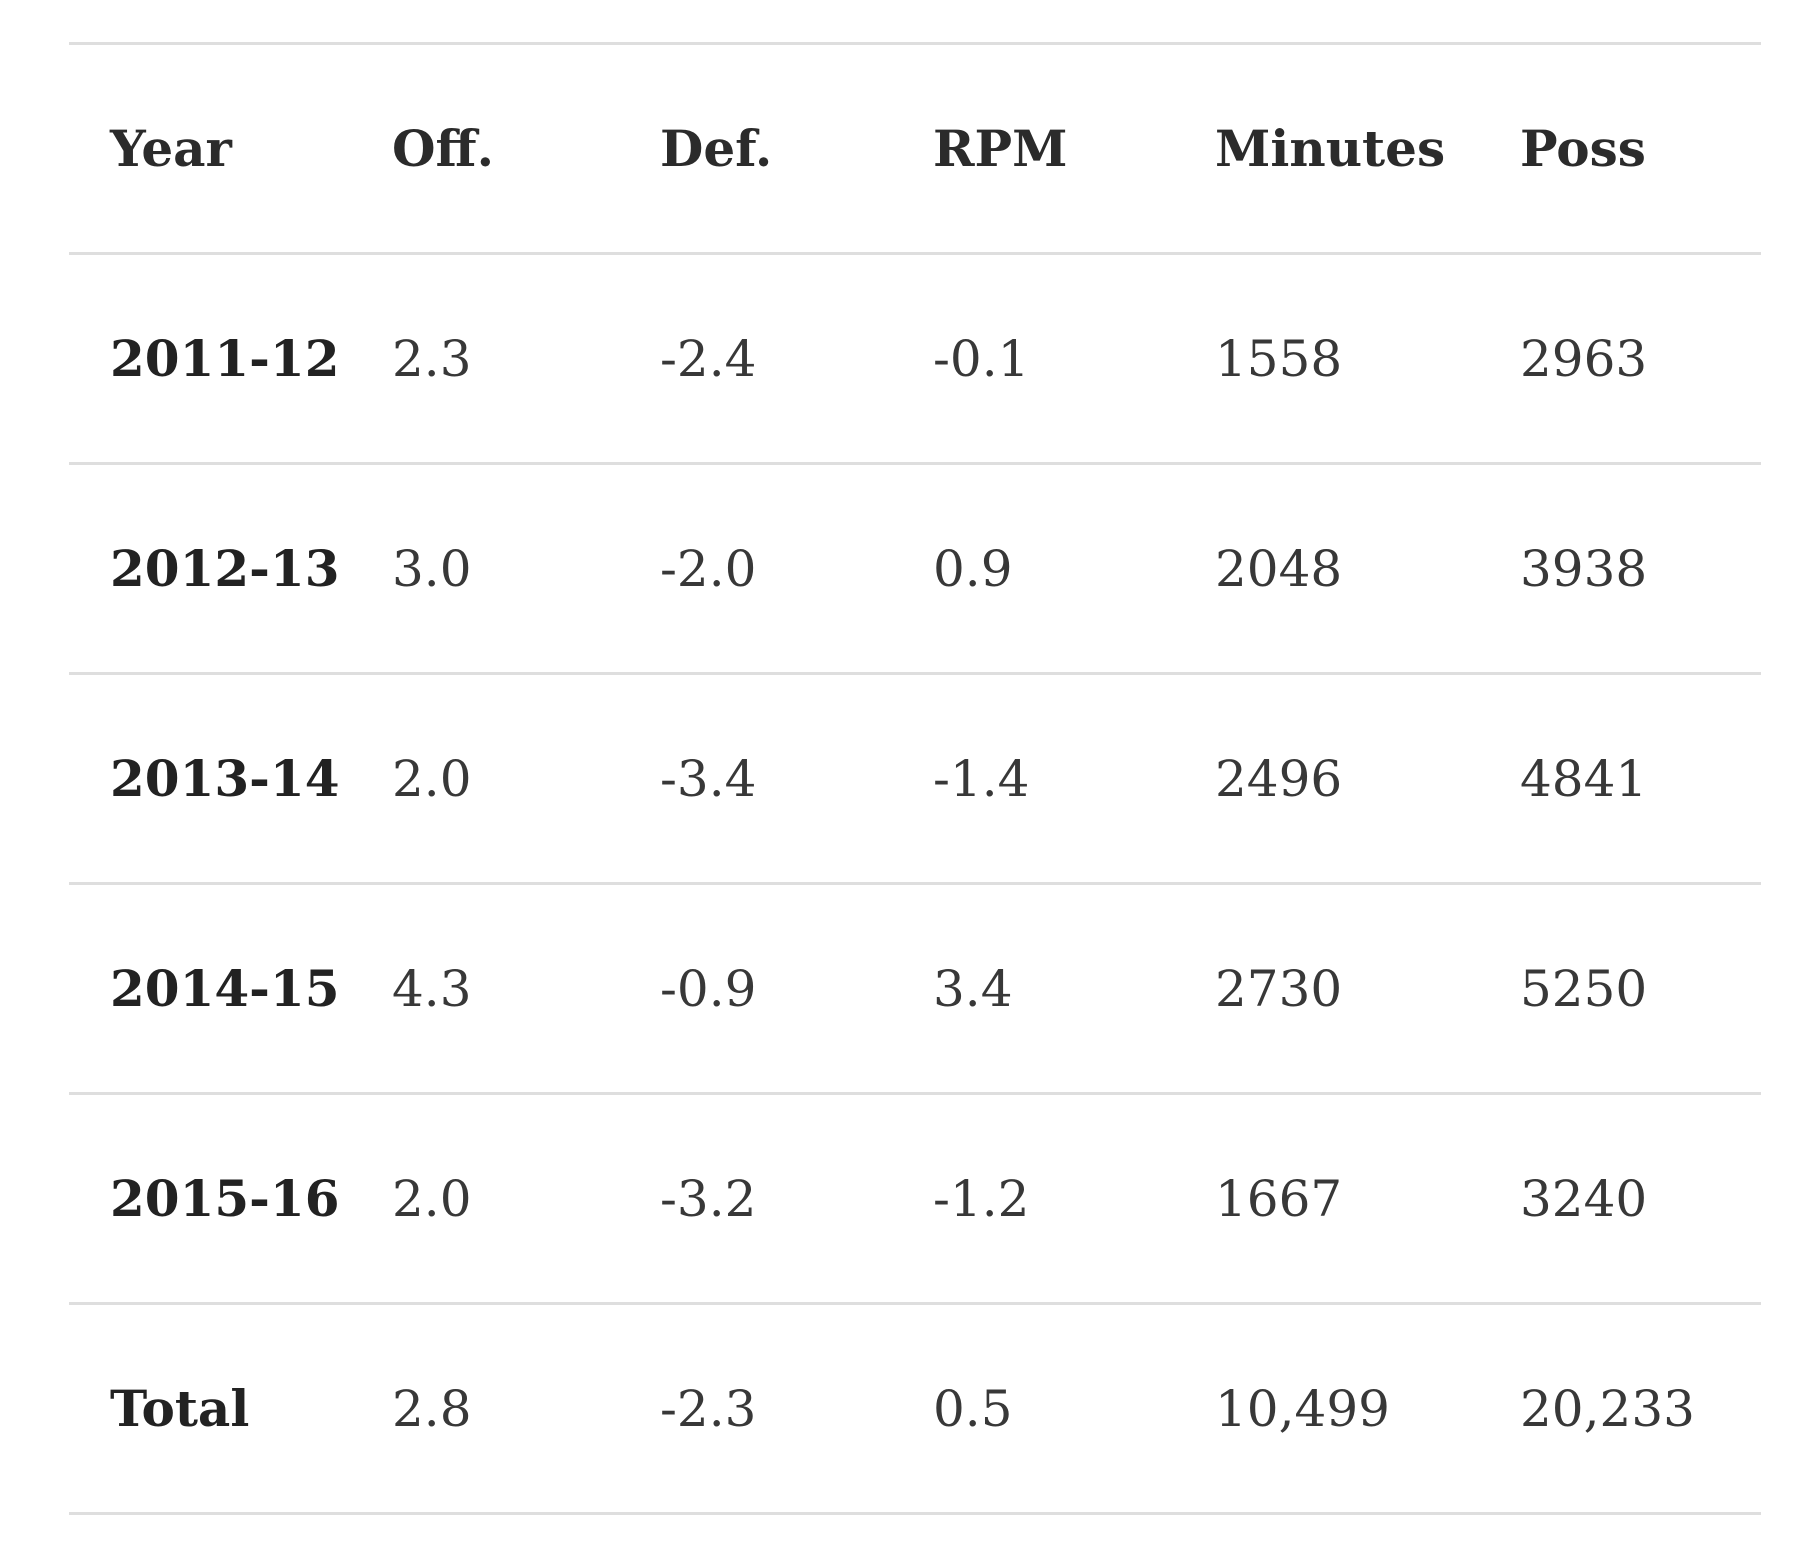 This screenshot has width=1820, height=1556. I want to click on minutes-cell: 2496, so click(1326, 778).